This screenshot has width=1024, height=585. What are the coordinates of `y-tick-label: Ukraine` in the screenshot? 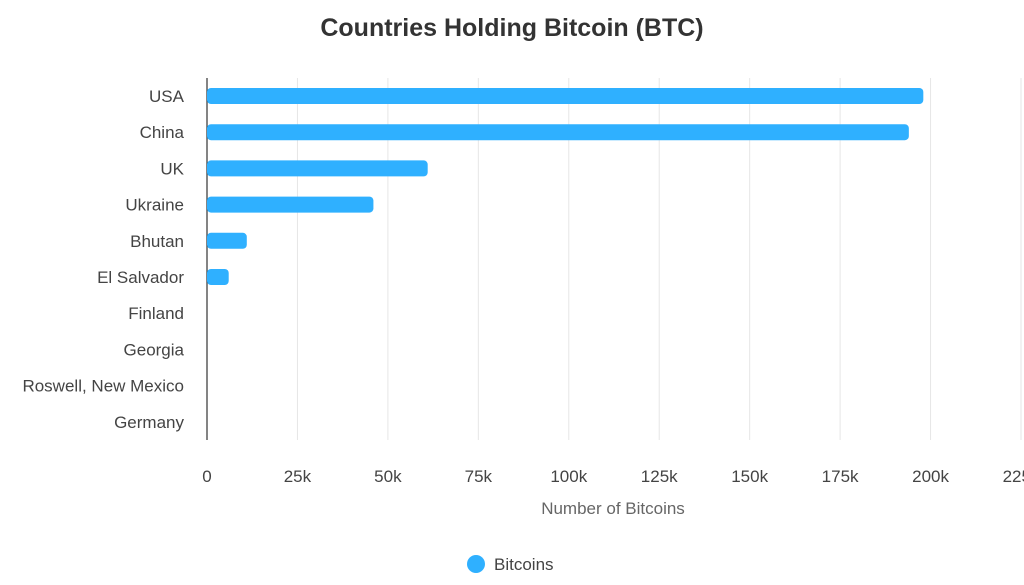 It's located at (154, 205).